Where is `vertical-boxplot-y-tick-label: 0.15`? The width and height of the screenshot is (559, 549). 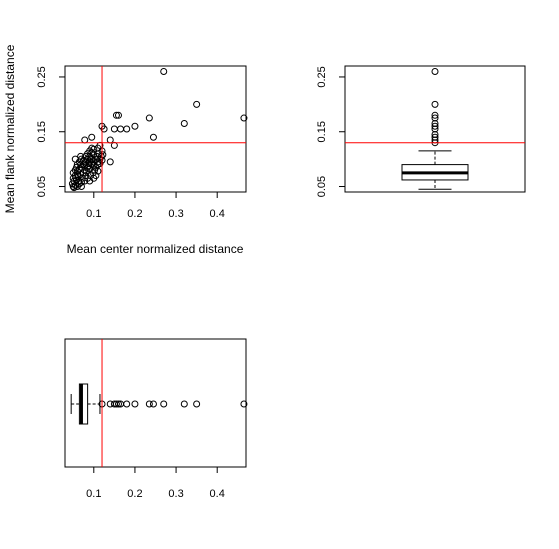
vertical-boxplot-y-tick-label: 0.15 is located at coordinates (322, 131).